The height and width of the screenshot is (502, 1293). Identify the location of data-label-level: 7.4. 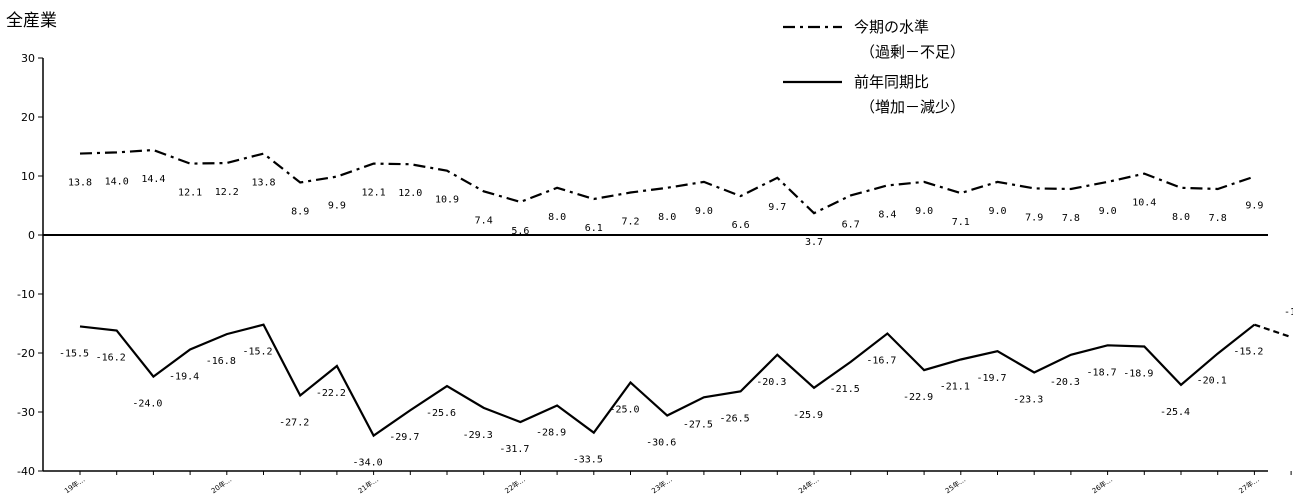
(484, 220).